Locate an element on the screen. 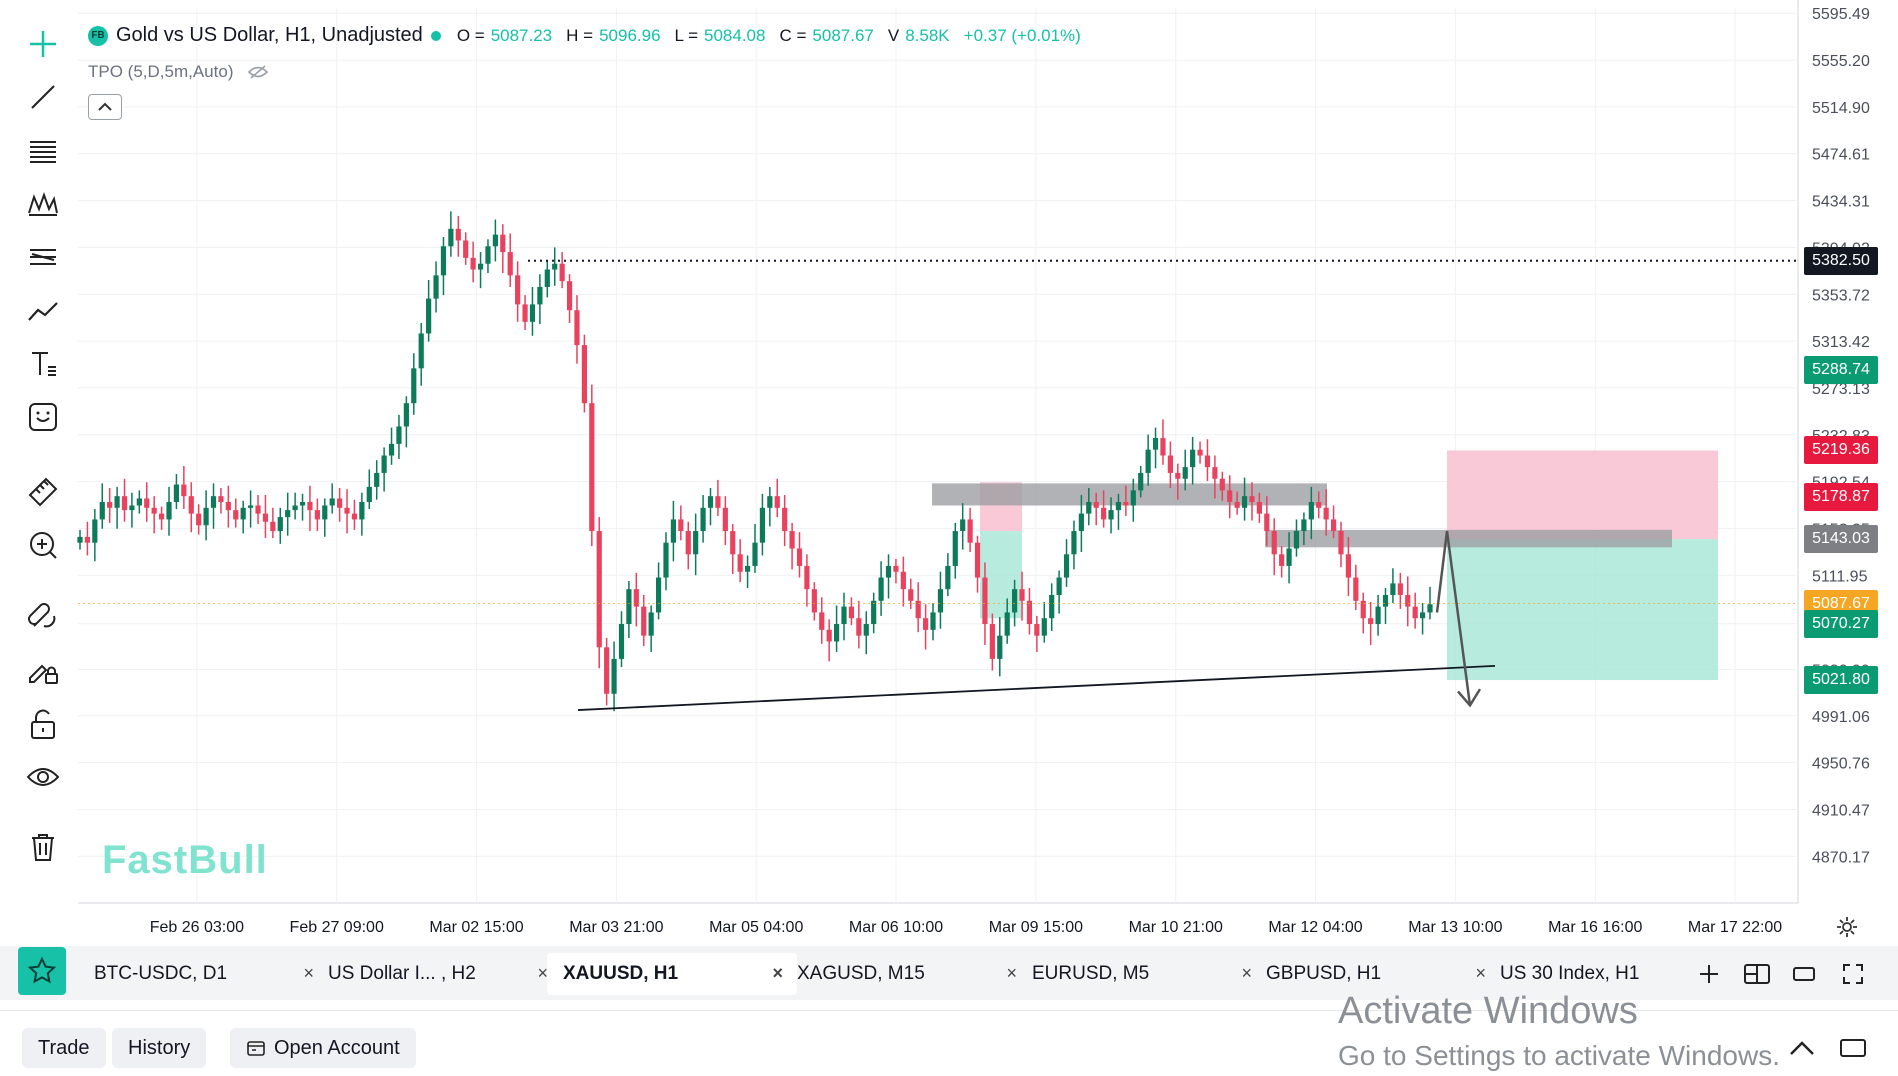 This screenshot has height=1076, width=1898. eye-icon is located at coordinates (43, 777).